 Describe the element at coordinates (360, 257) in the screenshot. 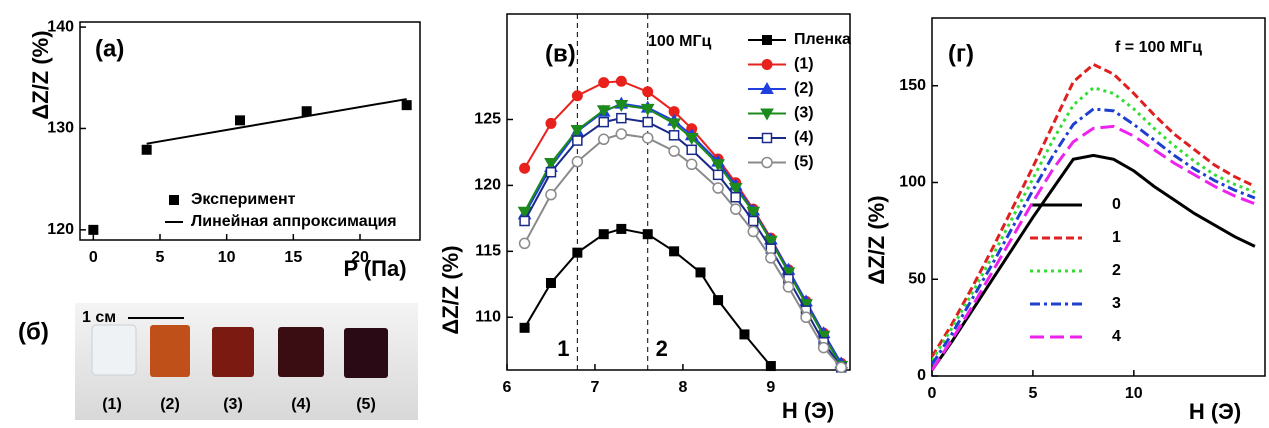

I see `x-tick-label: 20` at that location.